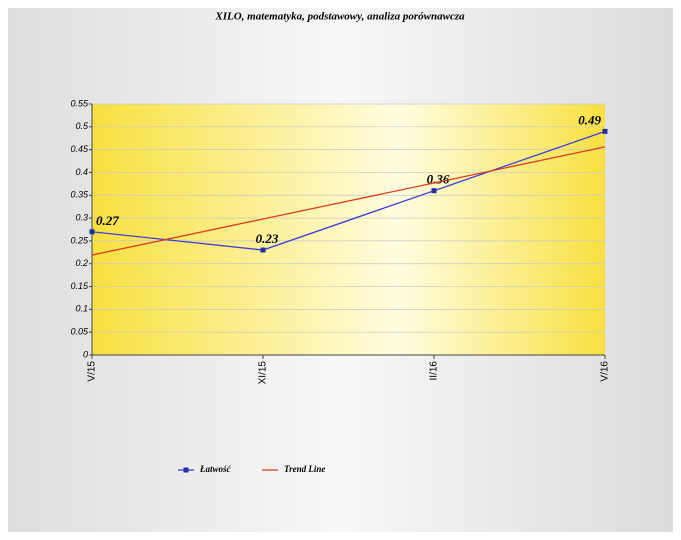 This screenshot has width=681, height=540. I want to click on data-label: 0.36, so click(438, 179).